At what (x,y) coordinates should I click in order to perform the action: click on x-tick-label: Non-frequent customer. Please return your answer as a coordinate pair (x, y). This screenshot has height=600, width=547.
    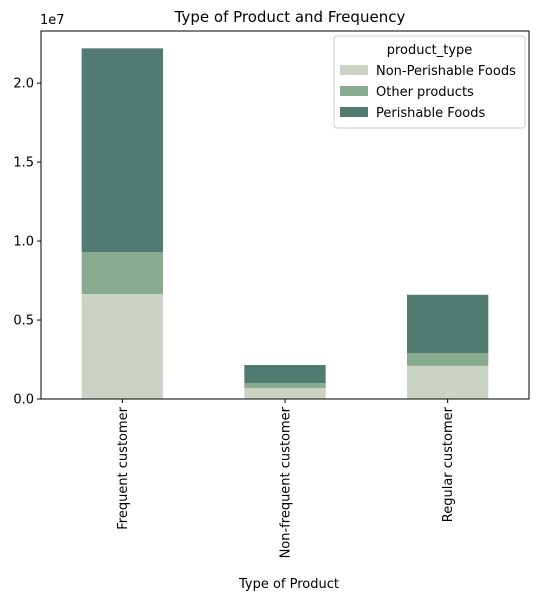
    Looking at the image, I should click on (286, 482).